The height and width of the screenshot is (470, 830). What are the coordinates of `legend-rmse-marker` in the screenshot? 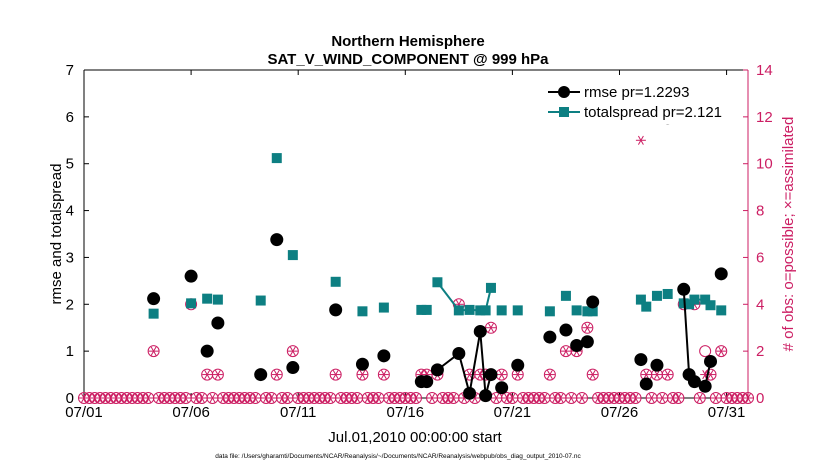 It's located at (564, 92).